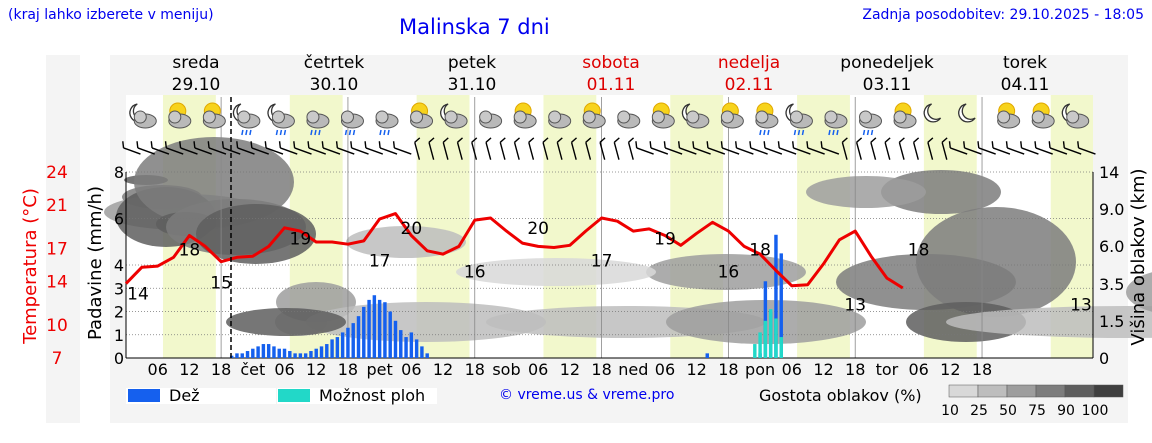  Describe the element at coordinates (749, 63) in the screenshot. I see `day-name: nedelja` at that location.